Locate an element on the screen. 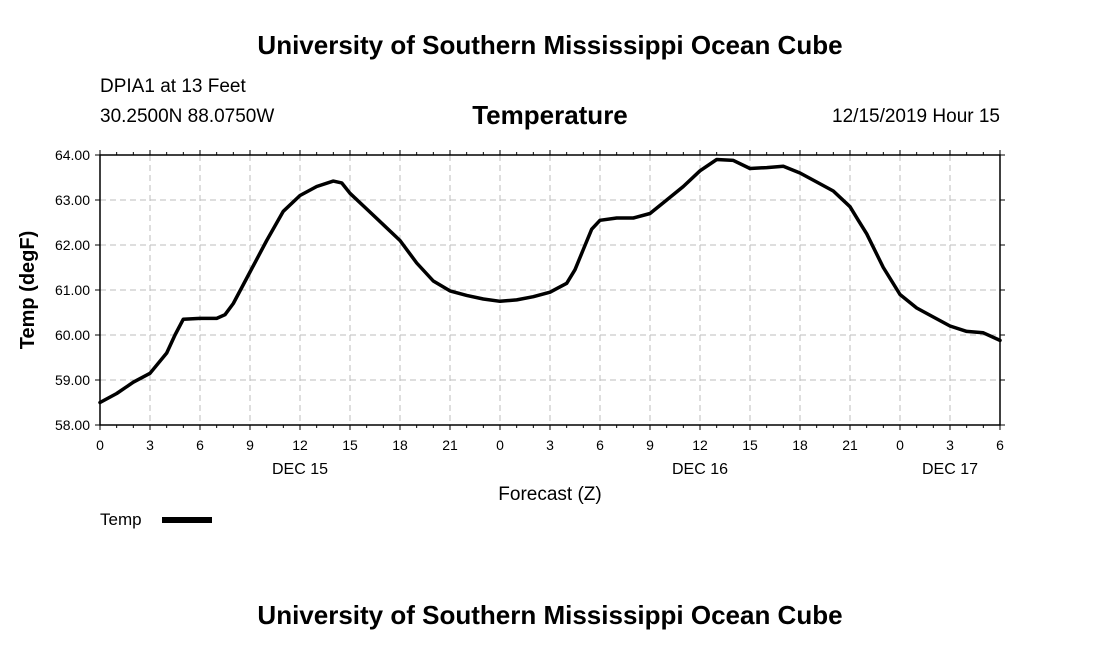 This screenshot has width=1100, height=650. y-tick-label: 61.00 is located at coordinates (72, 290).